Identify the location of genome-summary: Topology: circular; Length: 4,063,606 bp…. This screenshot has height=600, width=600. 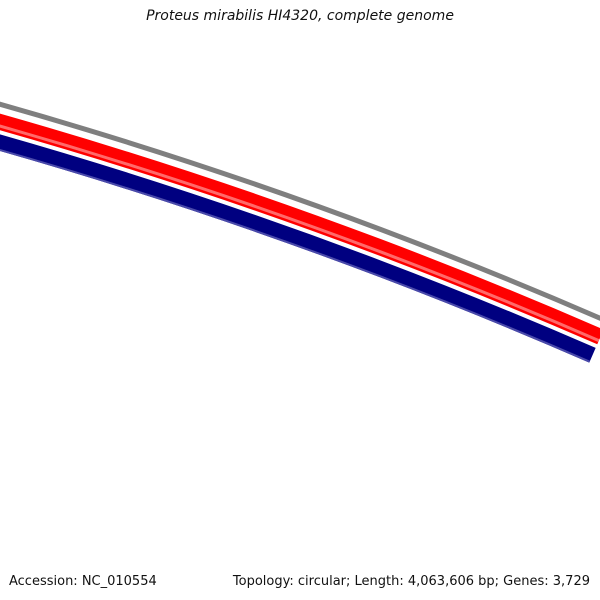
(411, 581).